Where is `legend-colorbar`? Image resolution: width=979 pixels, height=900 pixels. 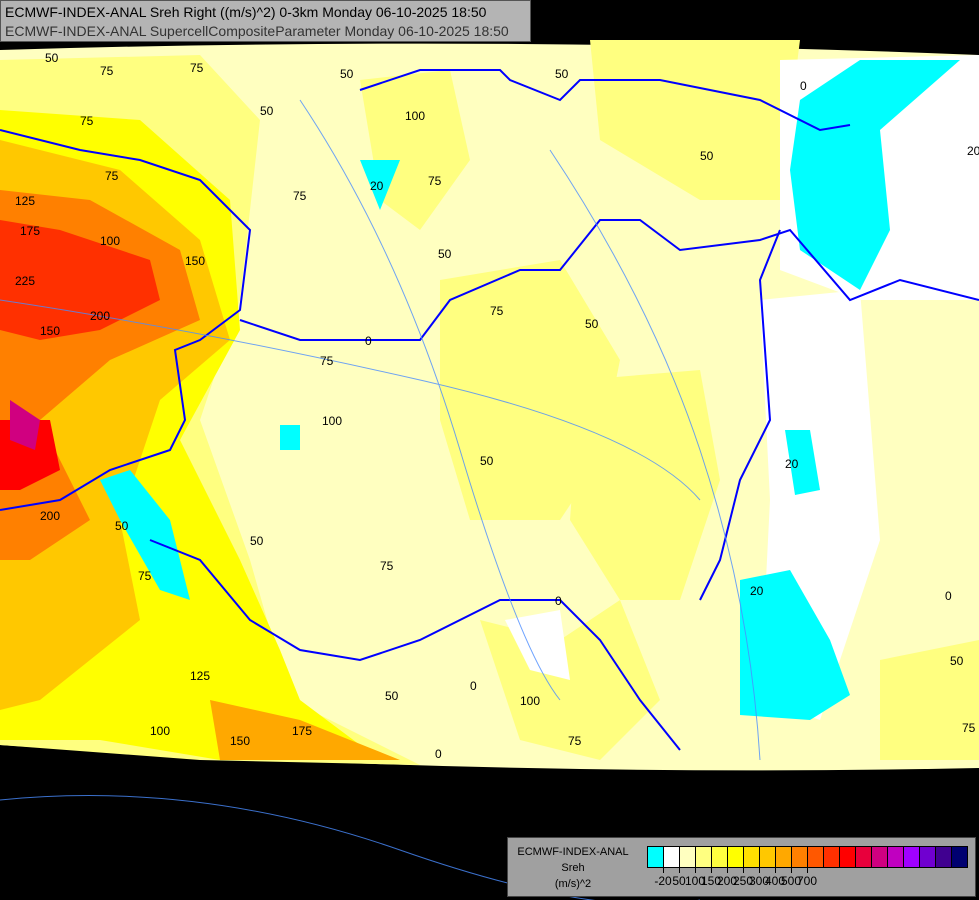
legend-colorbar is located at coordinates (807, 857).